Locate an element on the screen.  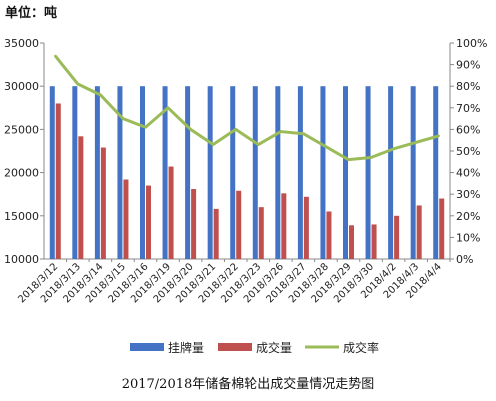
right-axis-tick-label: 90% is located at coordinates (468, 65).